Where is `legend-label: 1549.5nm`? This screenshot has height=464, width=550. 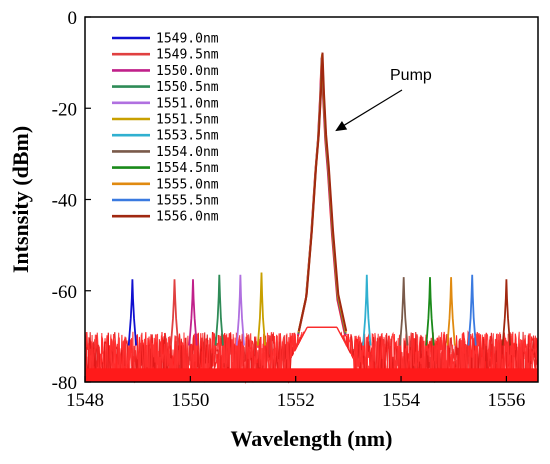
legend-label: 1549.5nm is located at coordinates (187, 55).